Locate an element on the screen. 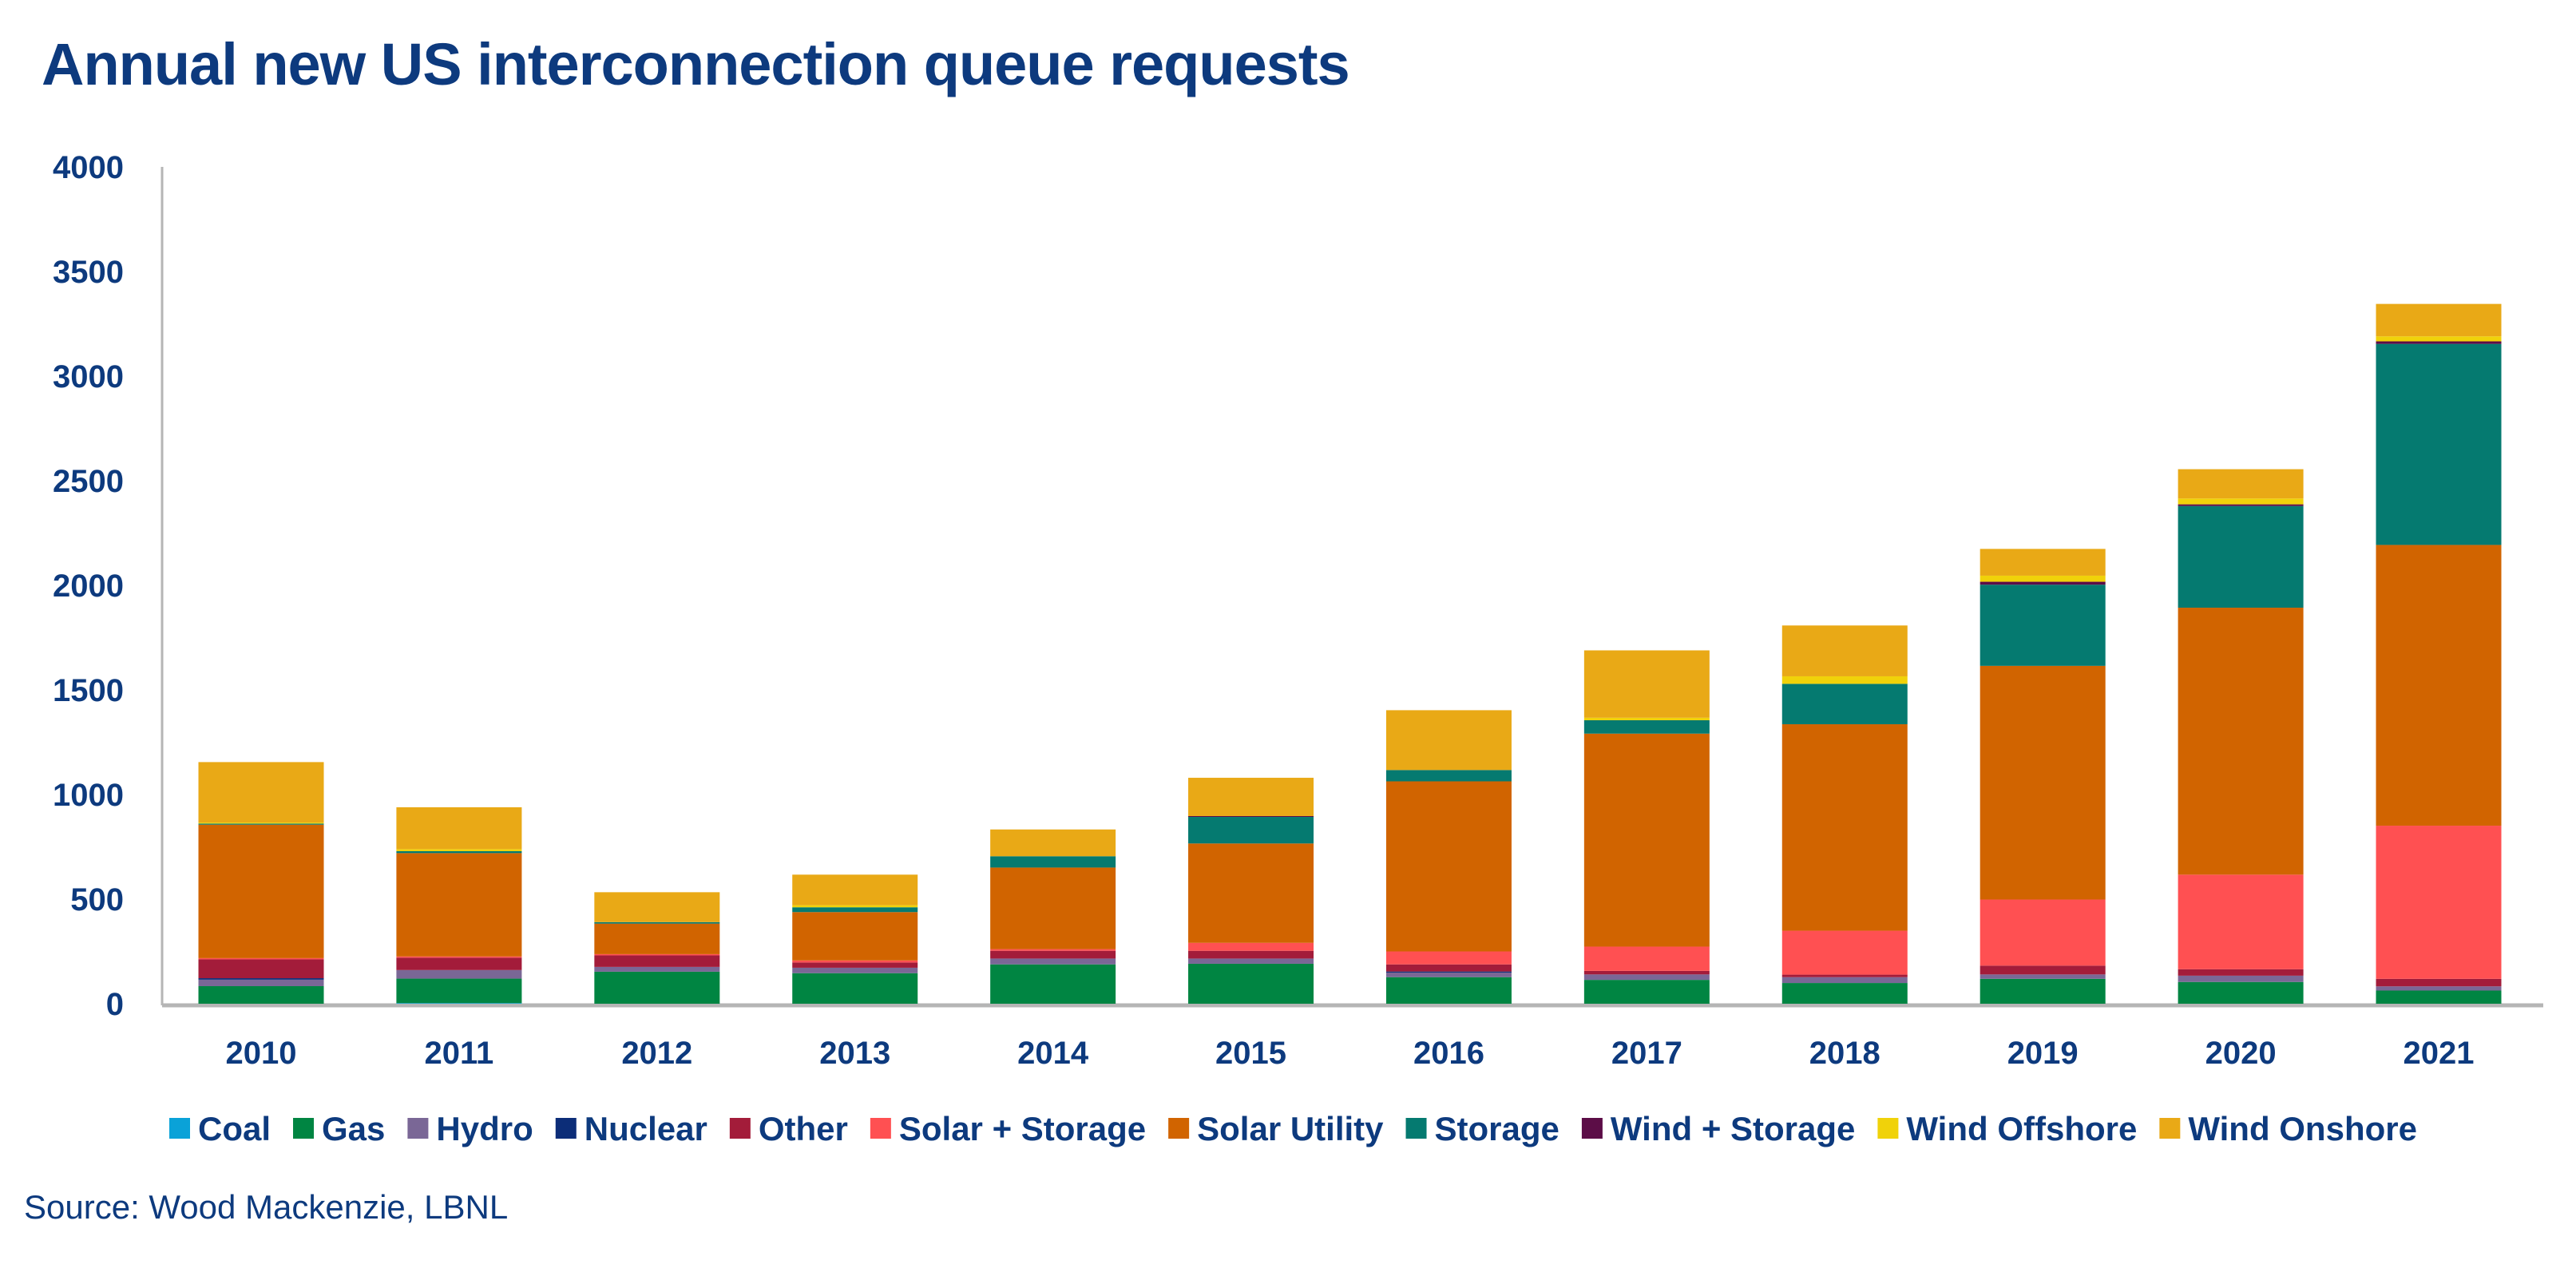 The width and height of the screenshot is (2576, 1284). x-tick-label: 2018 is located at coordinates (1845, 1053).